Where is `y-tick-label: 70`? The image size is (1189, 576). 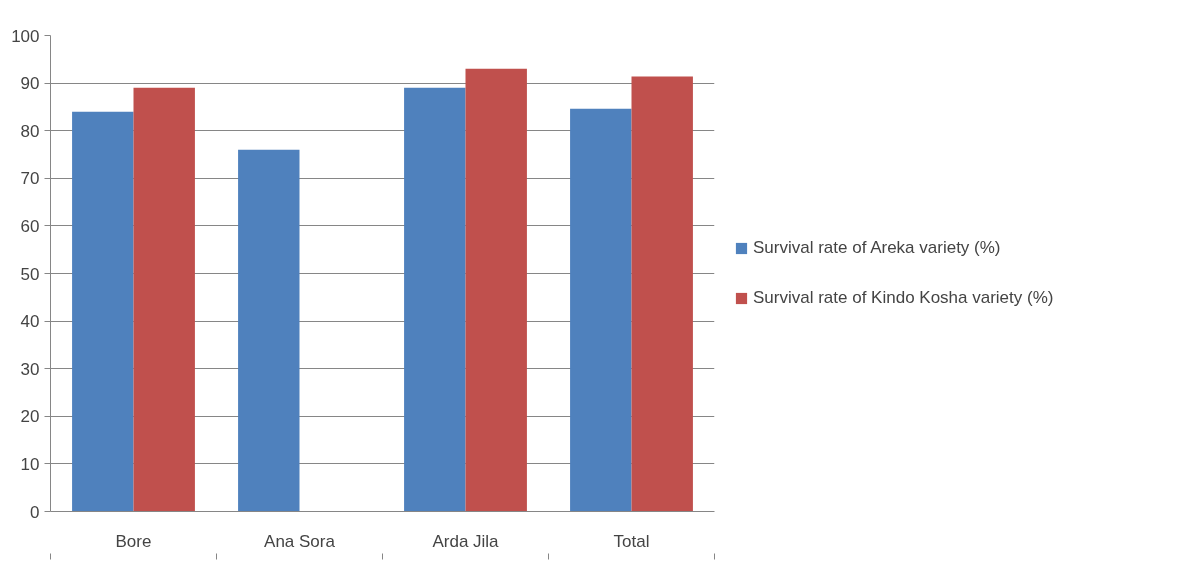 y-tick-label: 70 is located at coordinates (30, 179).